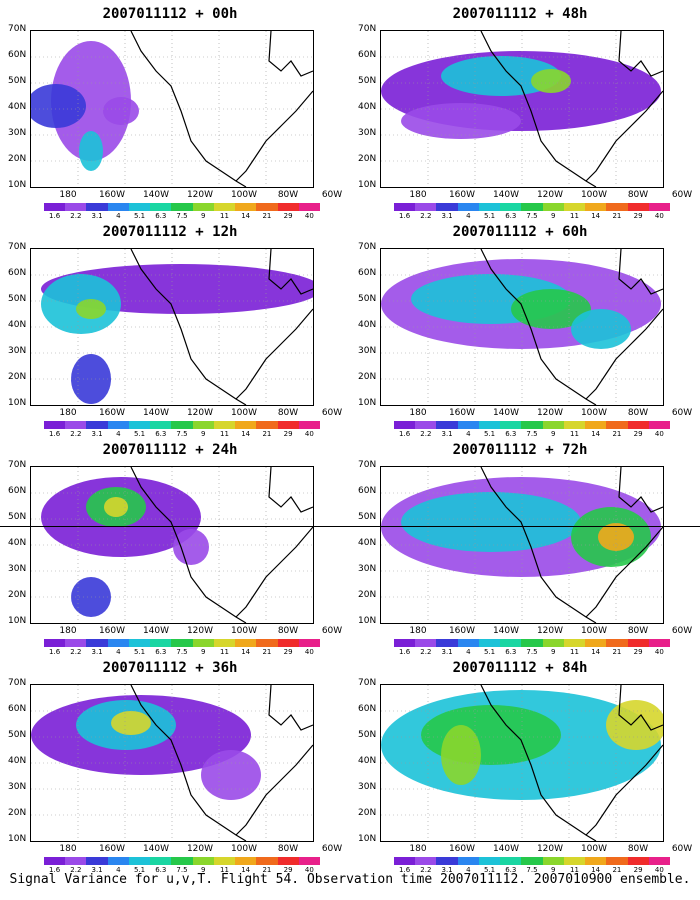 This screenshot has width=700, height=900. What do you see at coordinates (682, 631) in the screenshot?
I see `longitude-label: 60W` at bounding box center [682, 631].